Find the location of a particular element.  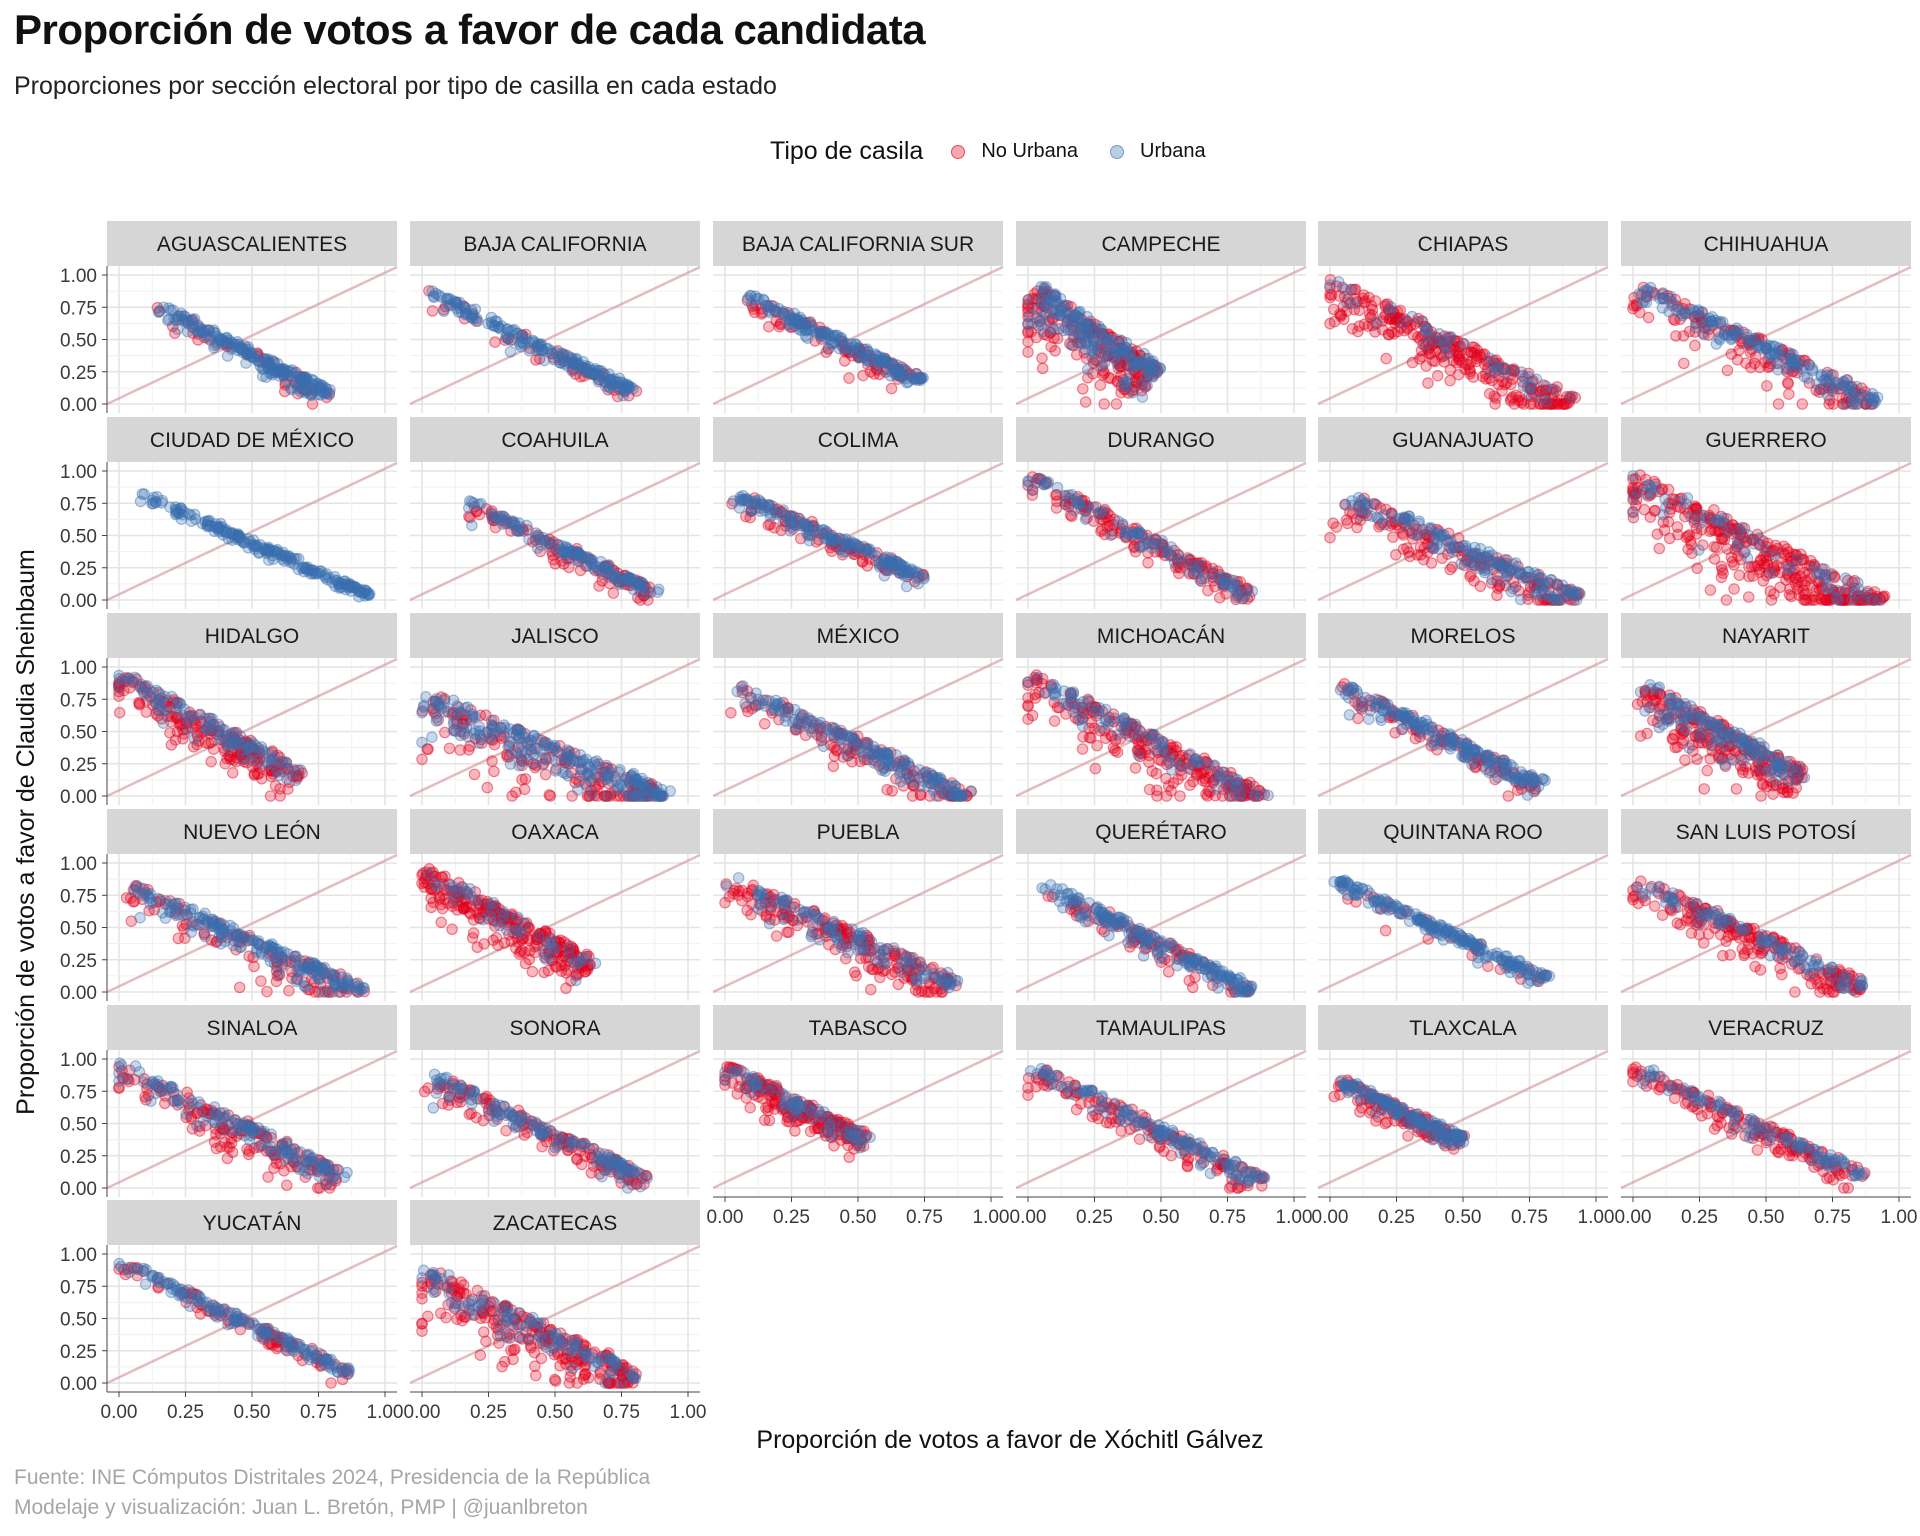

legend-swatch-no-urbana is located at coordinates (958, 151).